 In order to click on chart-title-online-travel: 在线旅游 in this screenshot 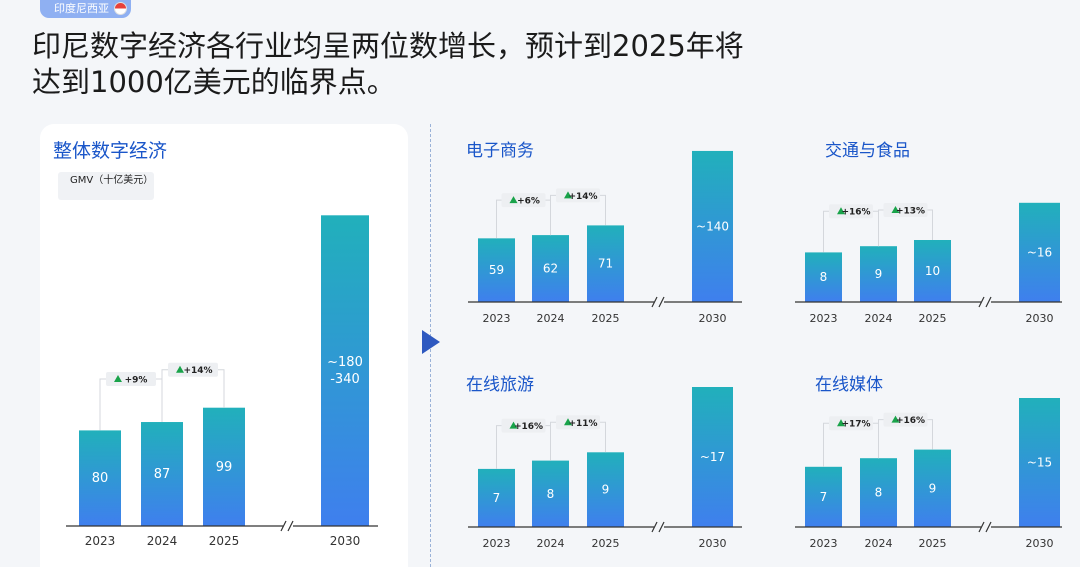, I will do `click(500, 385)`.